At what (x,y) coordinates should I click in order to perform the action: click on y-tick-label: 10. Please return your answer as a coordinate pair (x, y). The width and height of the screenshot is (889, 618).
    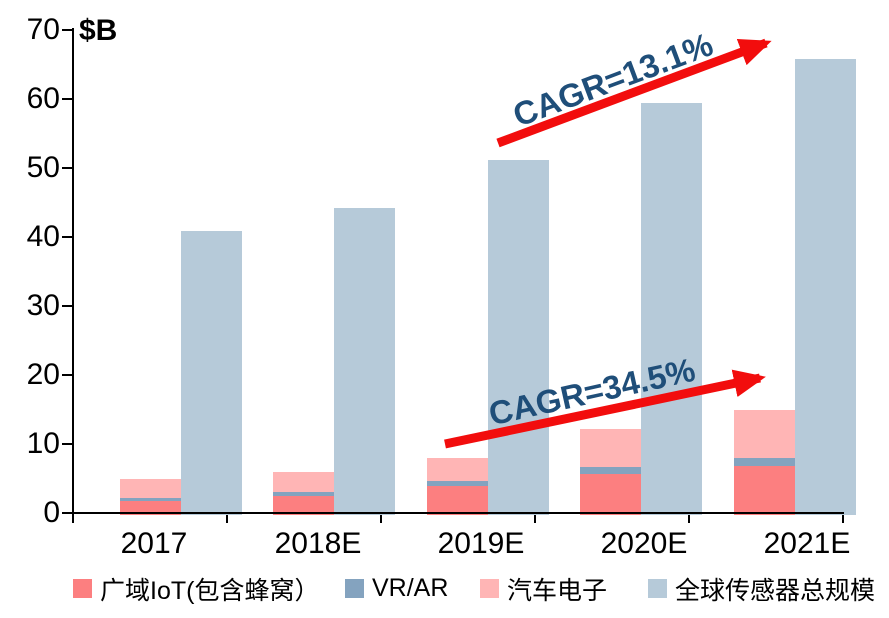
    Looking at the image, I should click on (43, 443).